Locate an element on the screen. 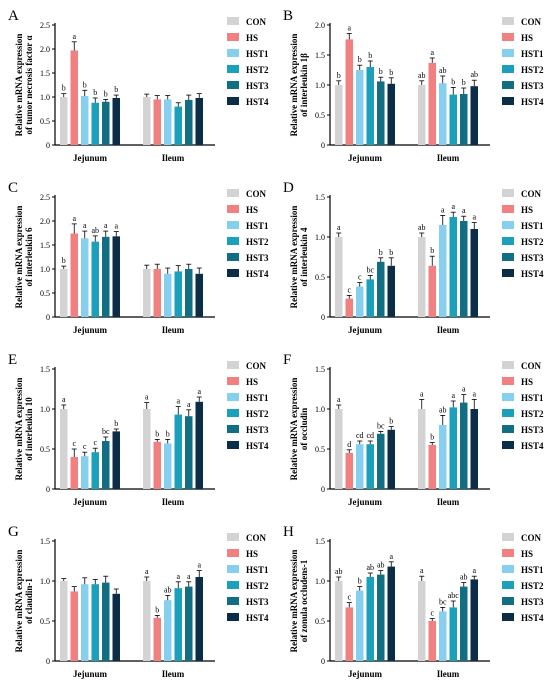 The height and width of the screenshot is (688, 550). panel-c-ylabel-line: Relative mRNA expression is located at coordinates (19, 257).